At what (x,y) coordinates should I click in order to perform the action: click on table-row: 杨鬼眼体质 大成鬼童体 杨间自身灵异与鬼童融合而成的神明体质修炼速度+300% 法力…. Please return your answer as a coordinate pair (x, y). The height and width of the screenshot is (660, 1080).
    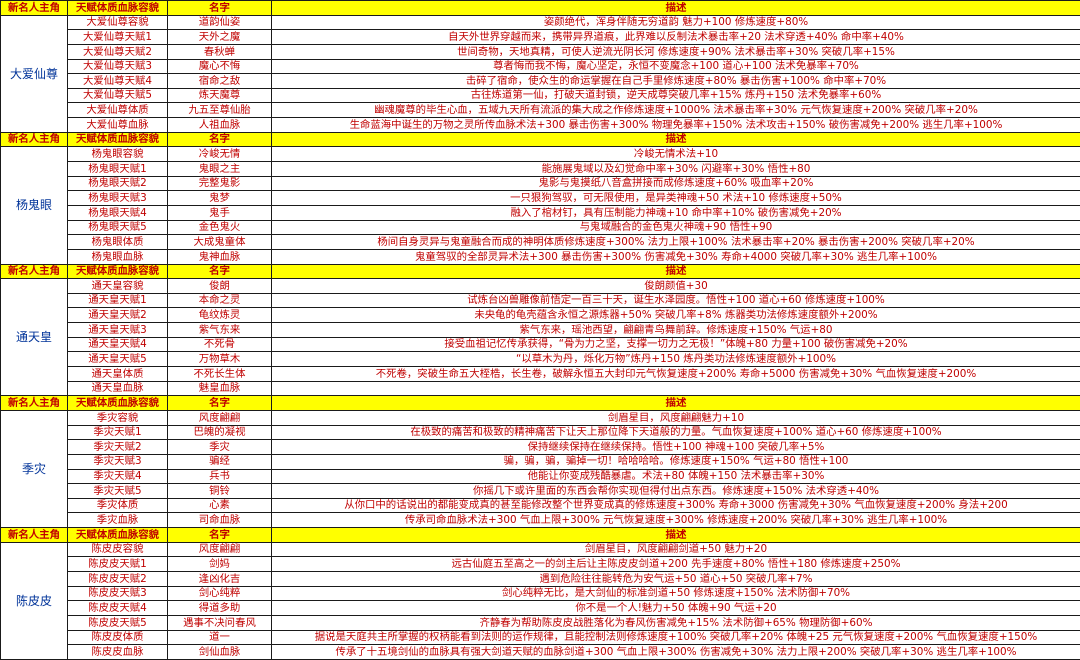
    Looking at the image, I should click on (540, 242).